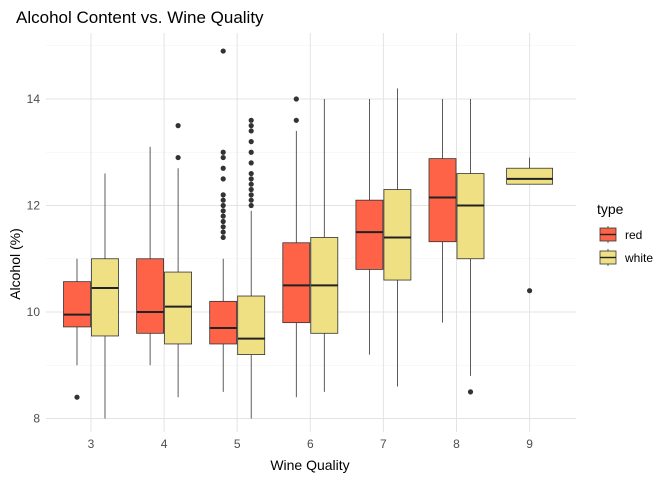  I want to click on y-tick-label: 10, so click(34, 312).